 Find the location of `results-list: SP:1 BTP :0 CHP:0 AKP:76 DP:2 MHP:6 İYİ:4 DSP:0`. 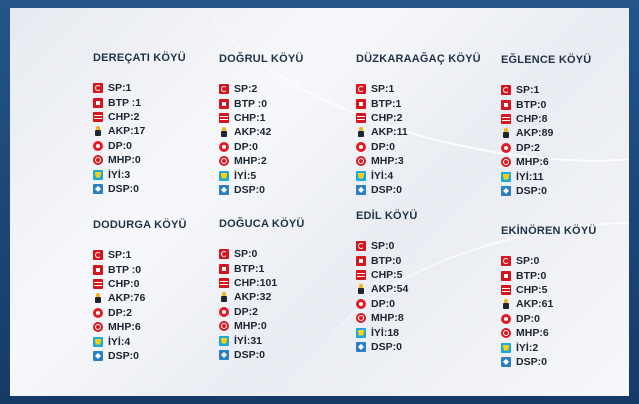

results-list: SP:1 BTP :0 CHP:0 AKP:76 DP:2 MHP:6 İYİ:4 DSP:0 is located at coordinates (140, 305).